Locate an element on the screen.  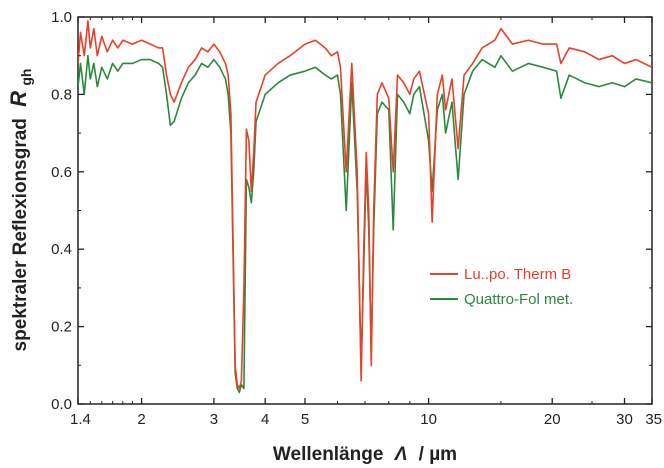
x-tick-label: 3 is located at coordinates (214, 419).